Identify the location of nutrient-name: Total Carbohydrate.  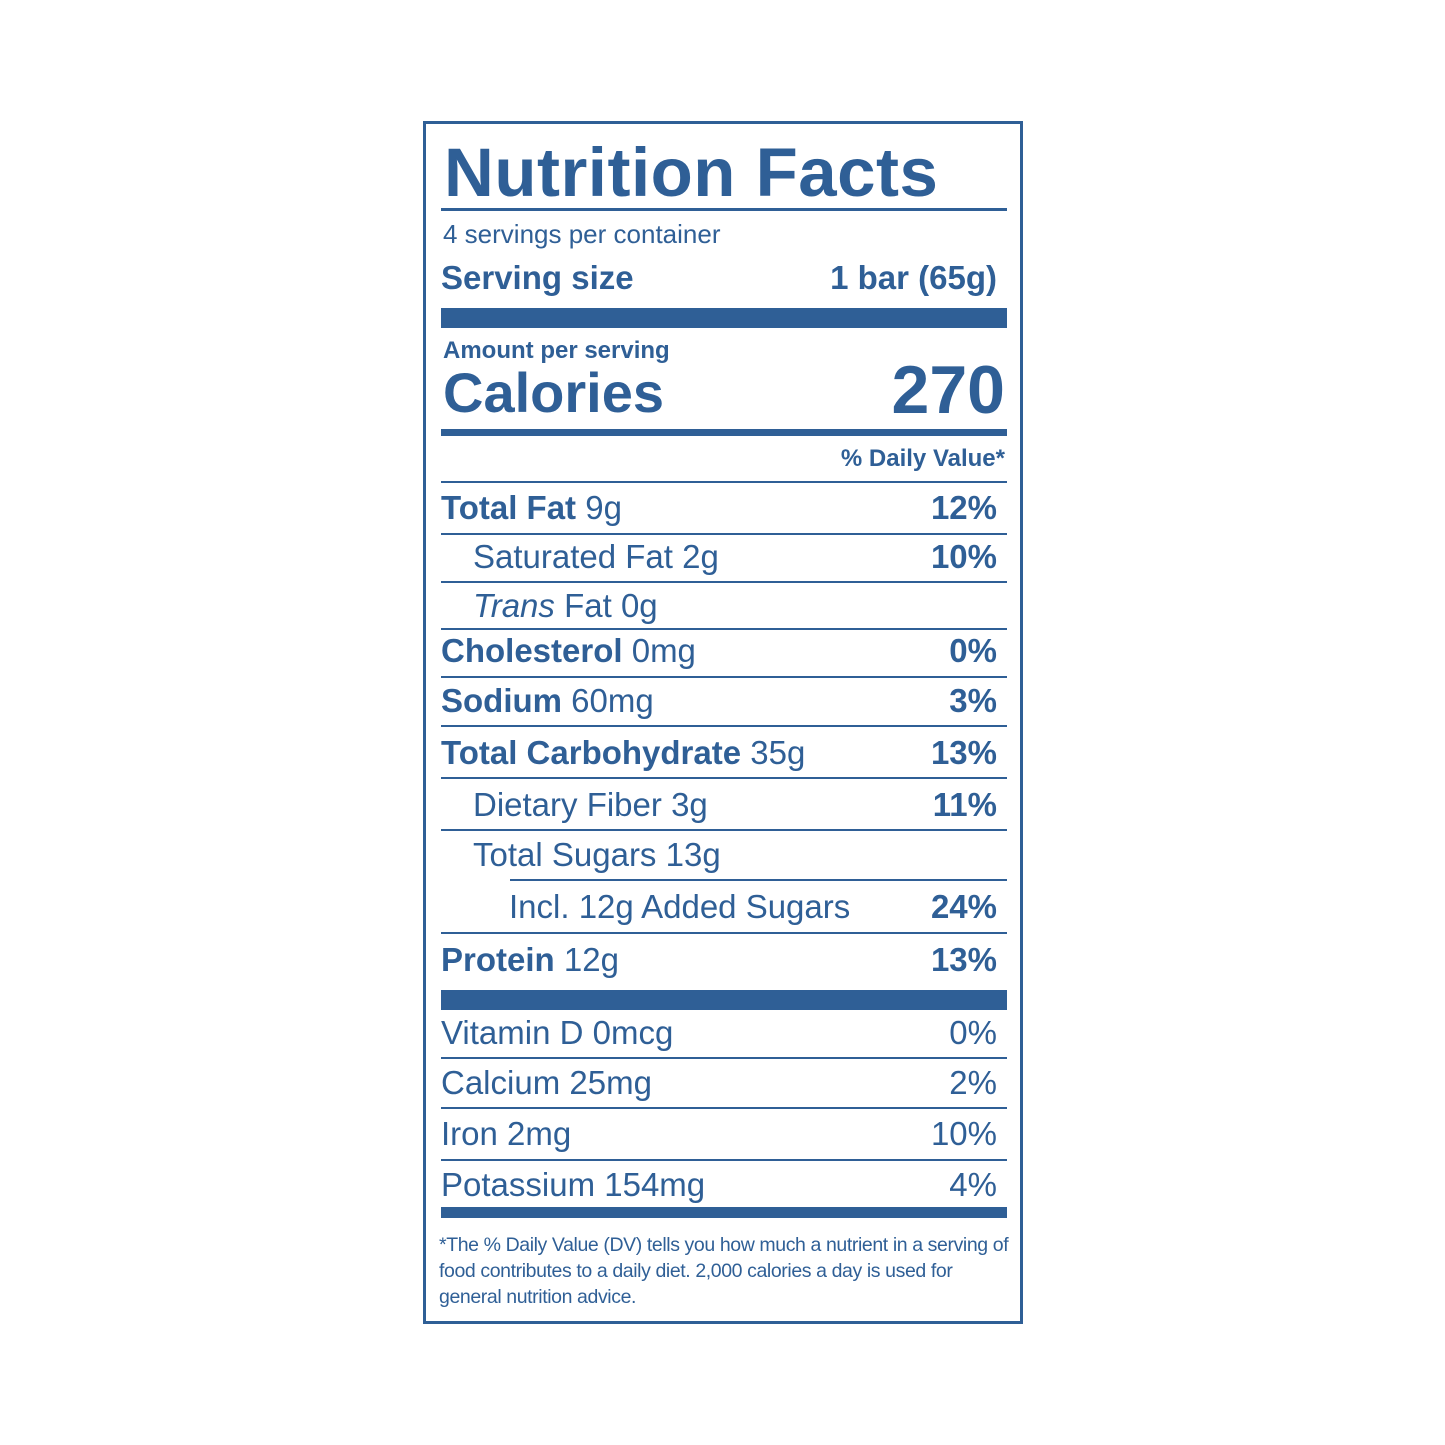
(591, 752).